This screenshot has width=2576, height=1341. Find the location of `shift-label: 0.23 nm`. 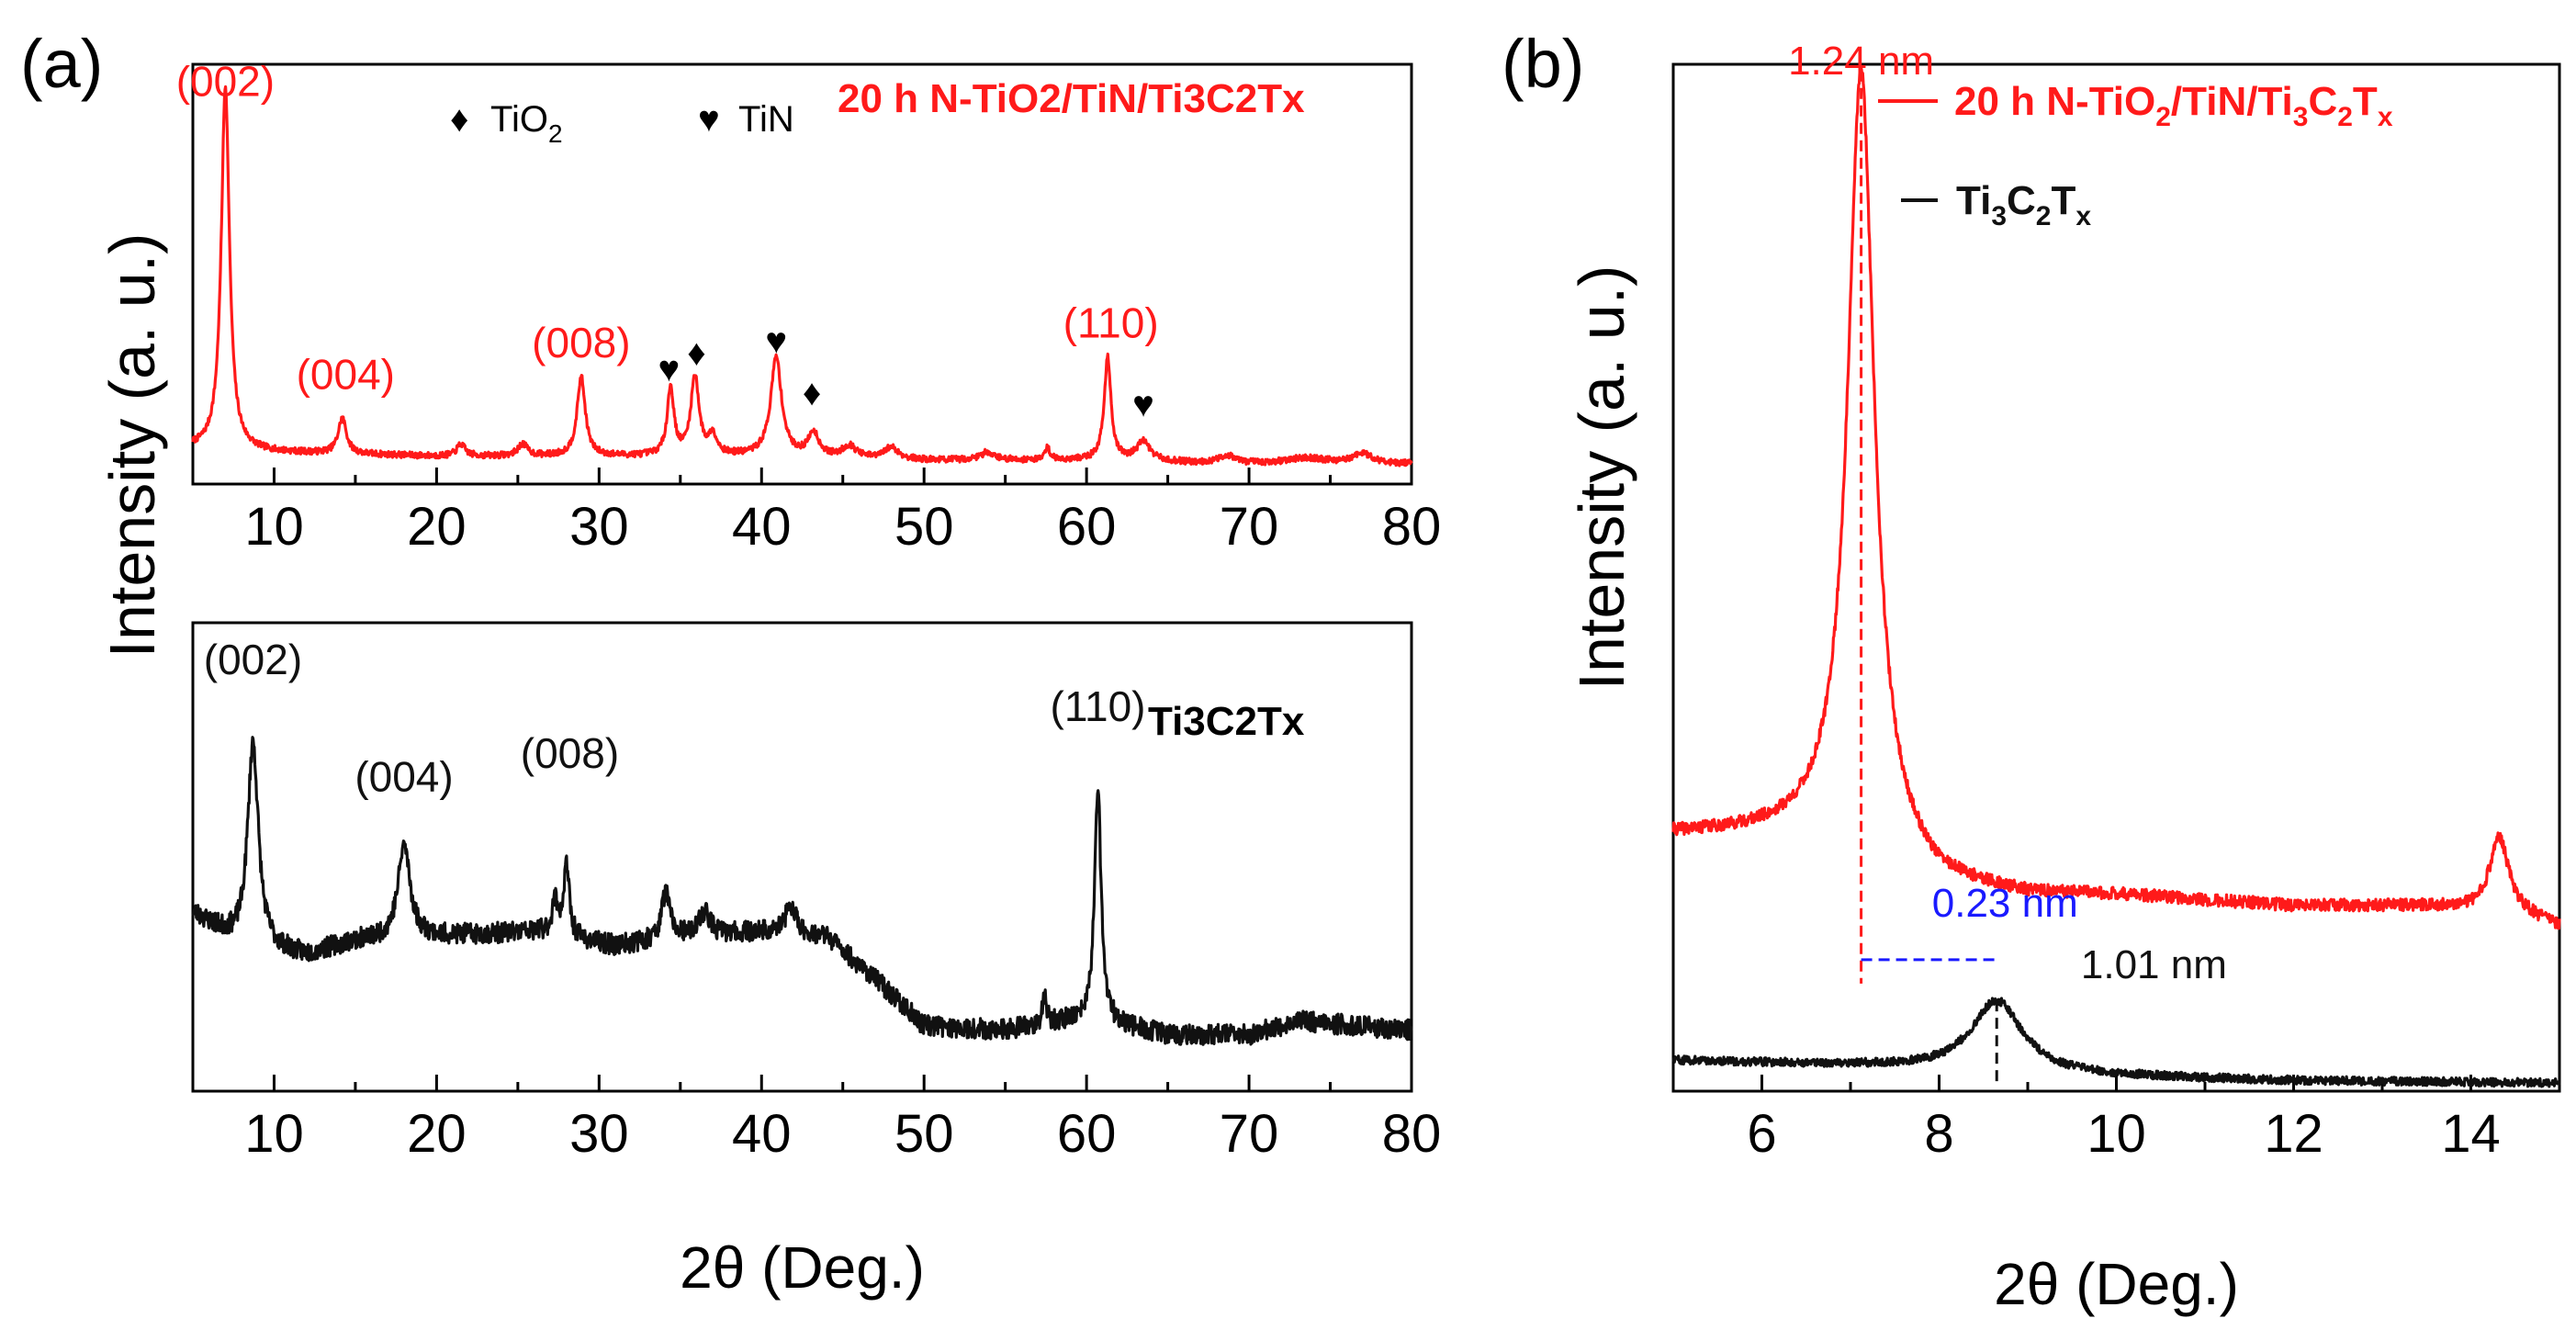

shift-label: 0.23 nm is located at coordinates (2005, 903).